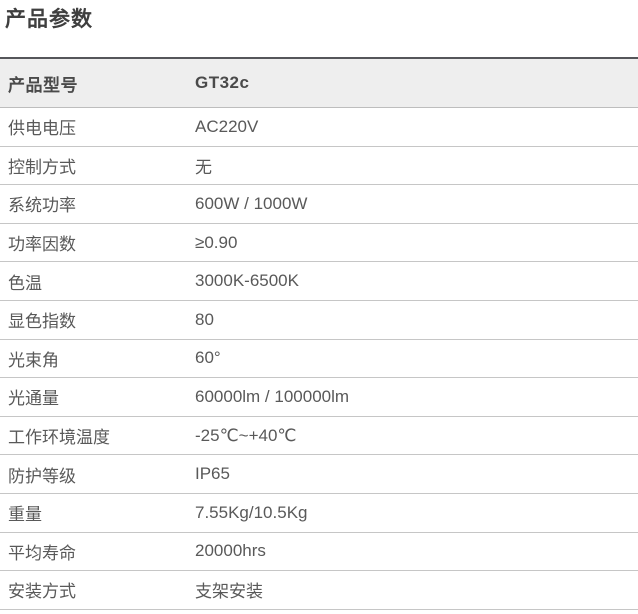  What do you see at coordinates (416, 204) in the screenshot?
I see `spec-row-value: 600W / 1000W` at bounding box center [416, 204].